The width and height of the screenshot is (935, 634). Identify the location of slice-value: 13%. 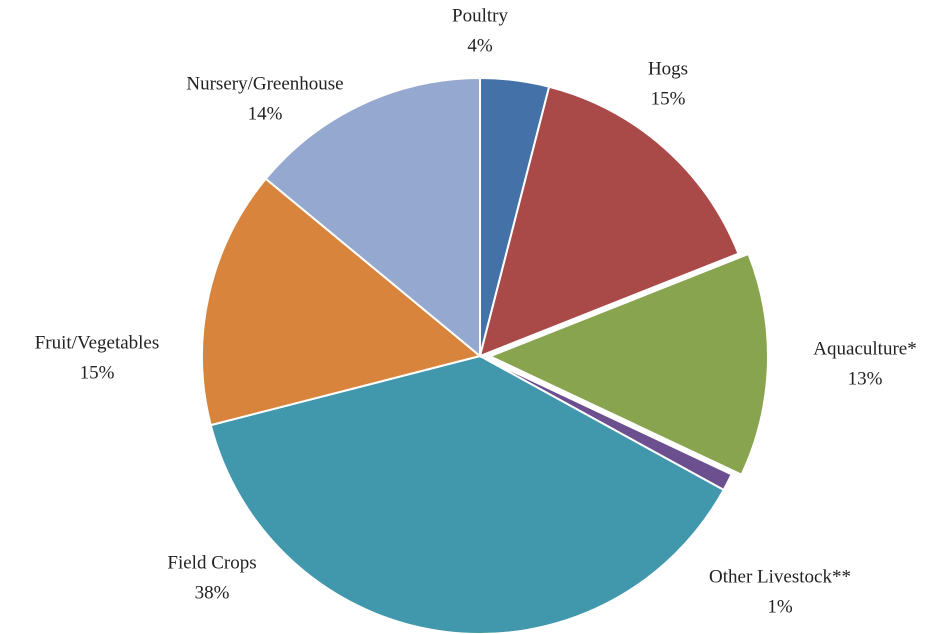
(865, 378).